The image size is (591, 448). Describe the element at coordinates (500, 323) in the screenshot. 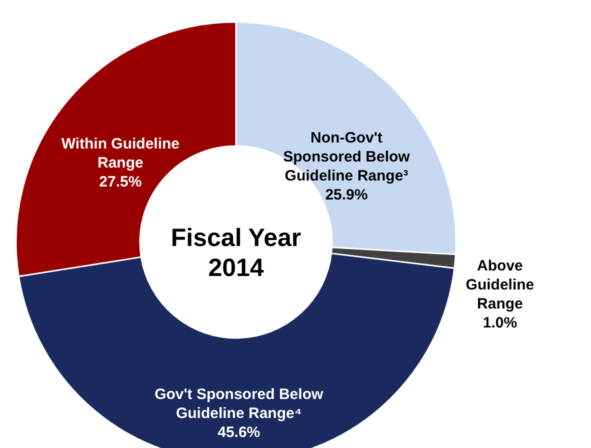

I see `data-label: 1.0%` at that location.